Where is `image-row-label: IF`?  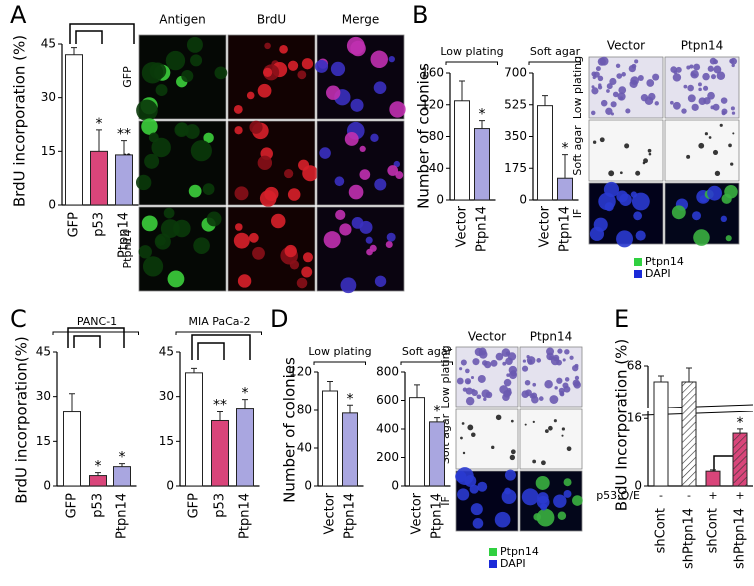
image-row-label: IF is located at coordinates (577, 214).